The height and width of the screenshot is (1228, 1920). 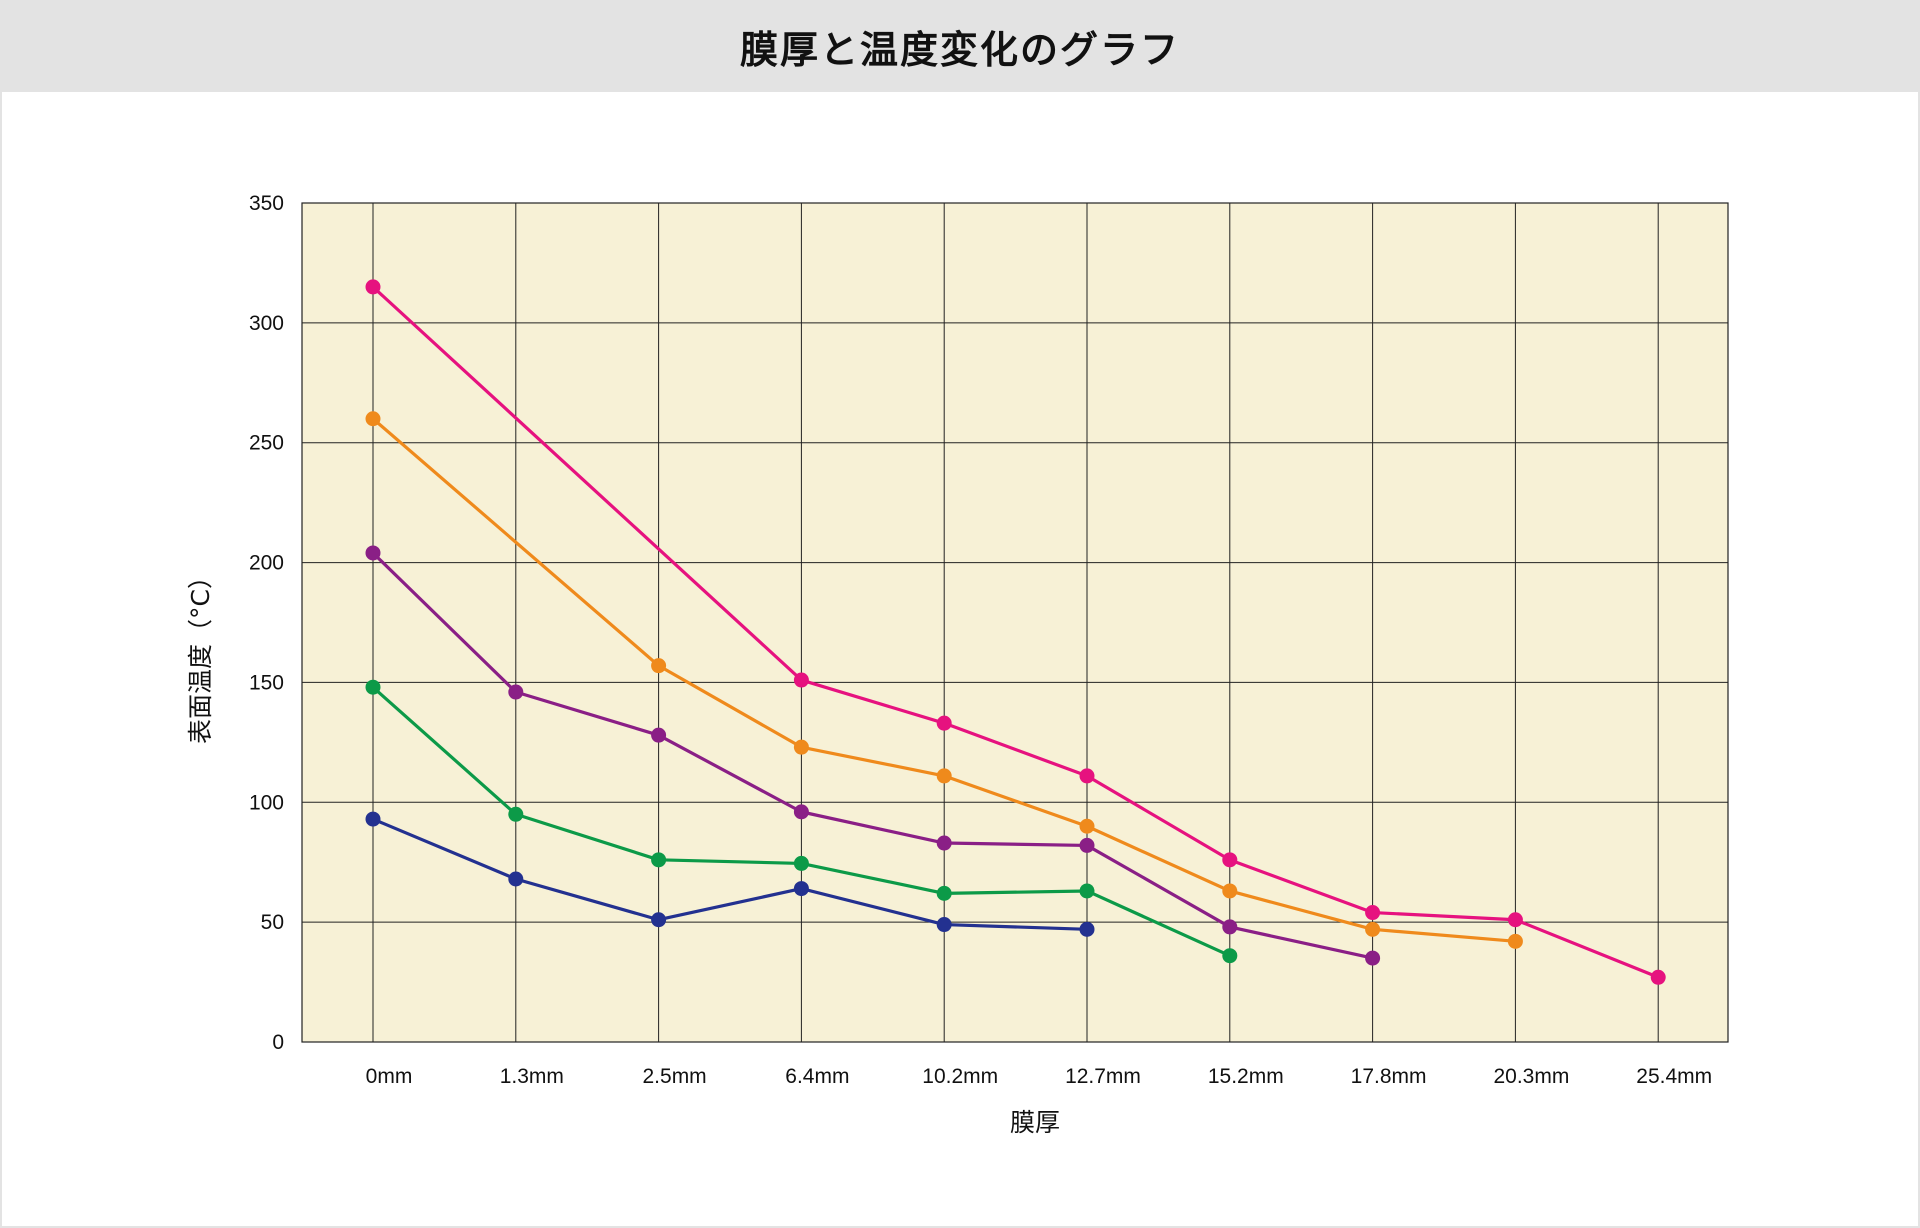 What do you see at coordinates (272, 922) in the screenshot?
I see `y-tick-label: 50` at bounding box center [272, 922].